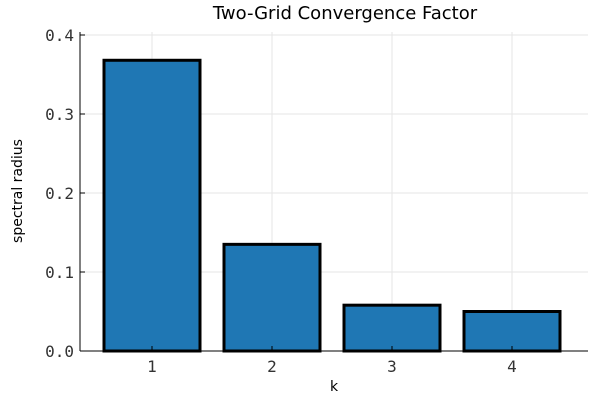  What do you see at coordinates (152, 366) in the screenshot?
I see `x-tick-label: 1` at bounding box center [152, 366].